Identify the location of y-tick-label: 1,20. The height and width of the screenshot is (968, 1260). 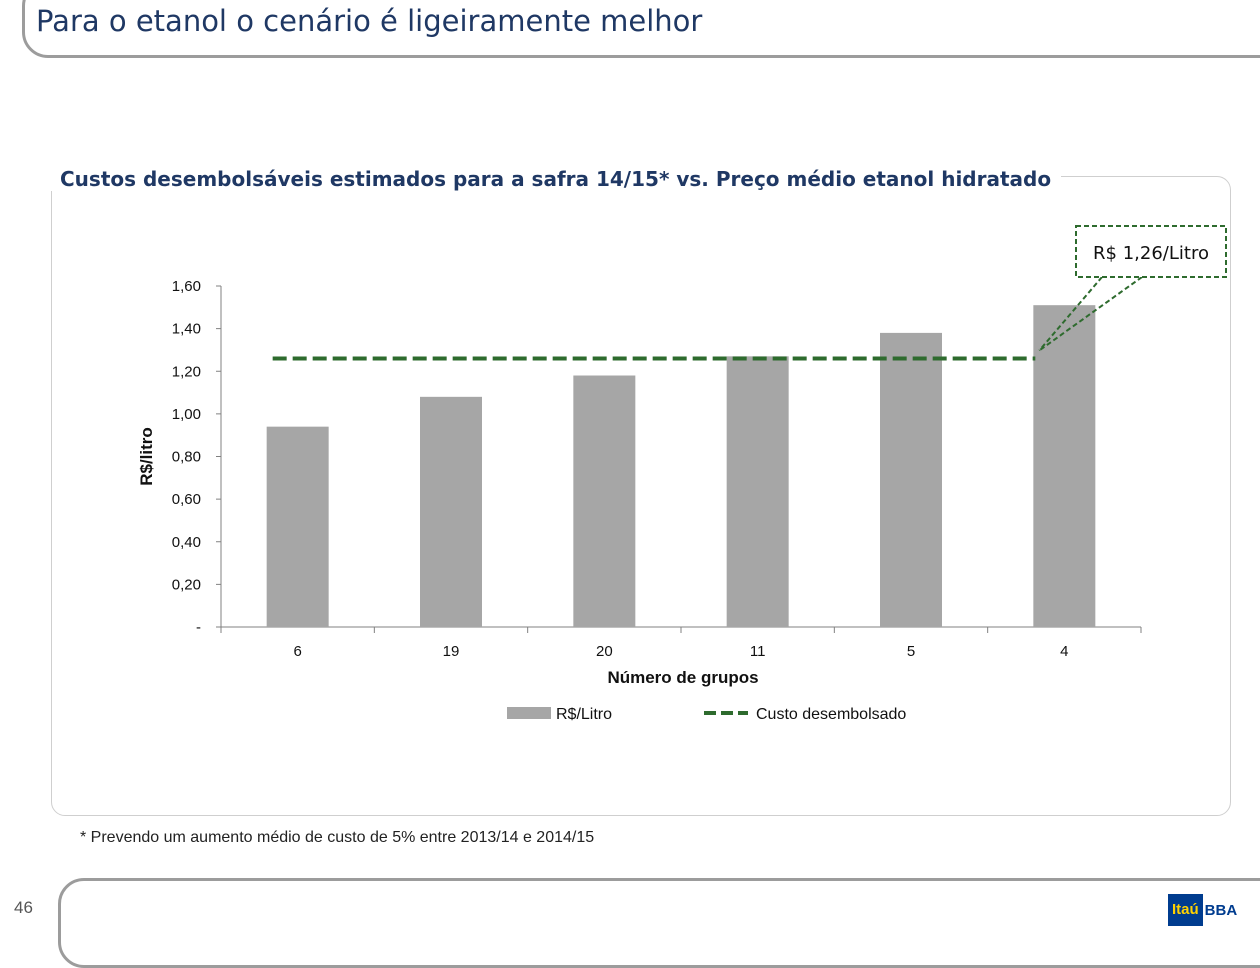
(186, 371).